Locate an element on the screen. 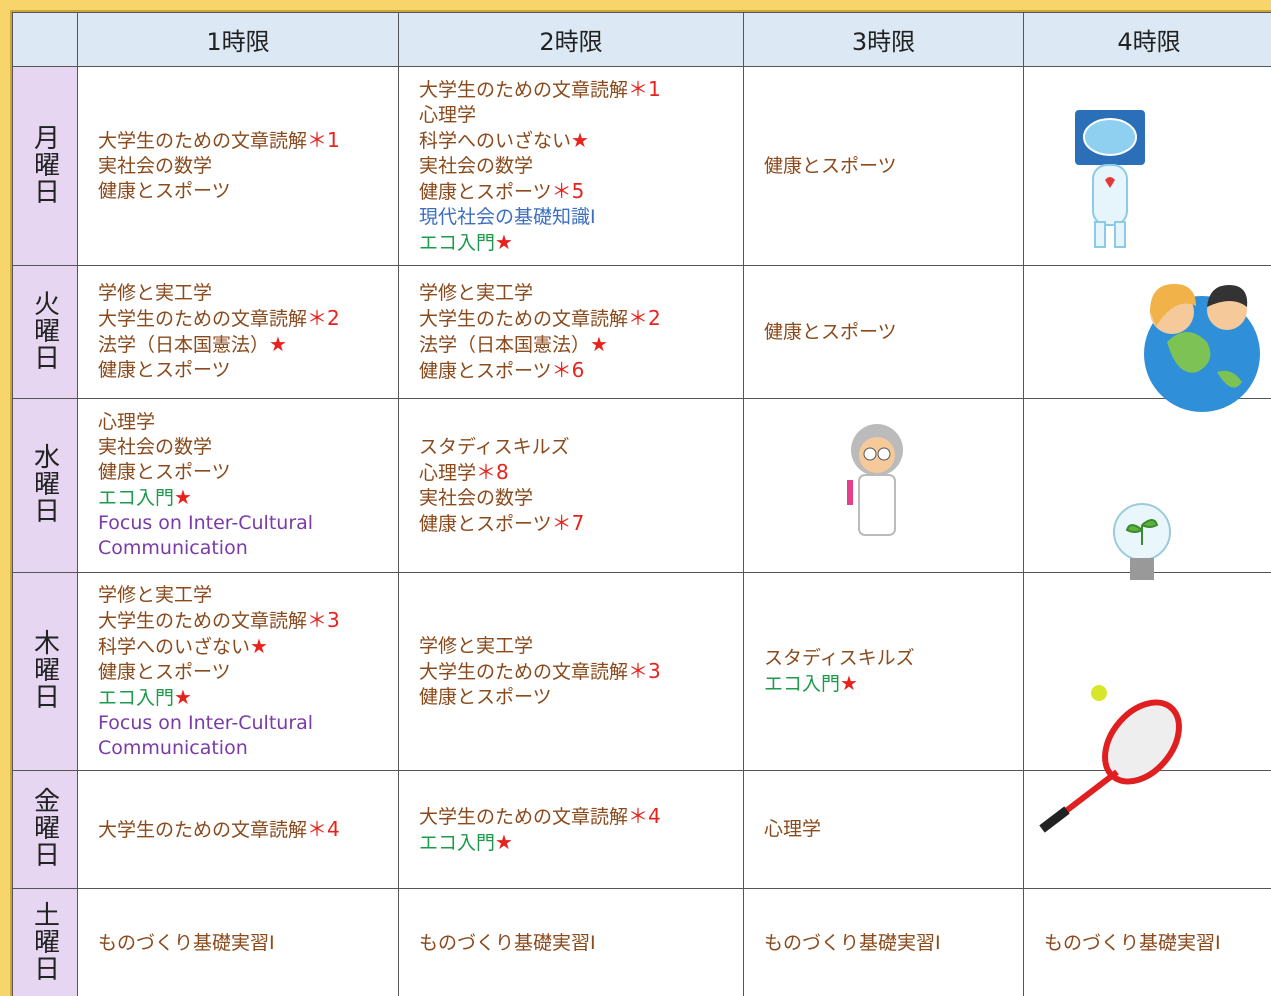 The height and width of the screenshot is (996, 1271). course-mark: ＊8 is located at coordinates (492, 472).